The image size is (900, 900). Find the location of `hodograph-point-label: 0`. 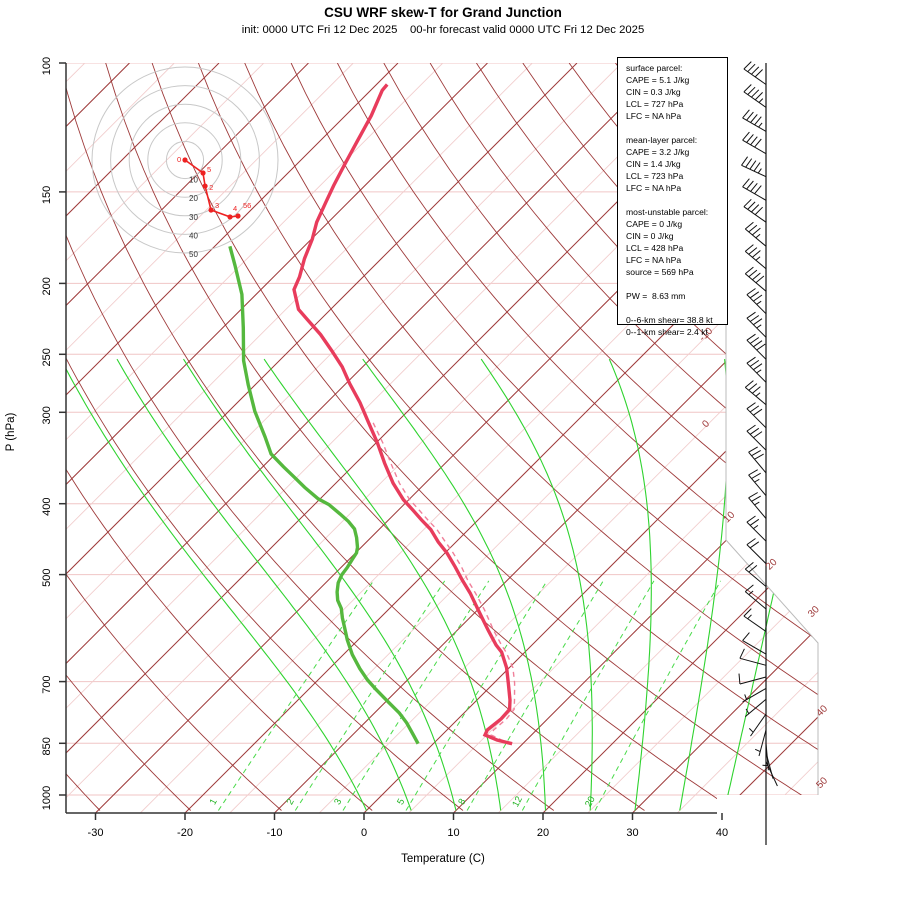

hodograph-point-label: 0 is located at coordinates (179, 159).